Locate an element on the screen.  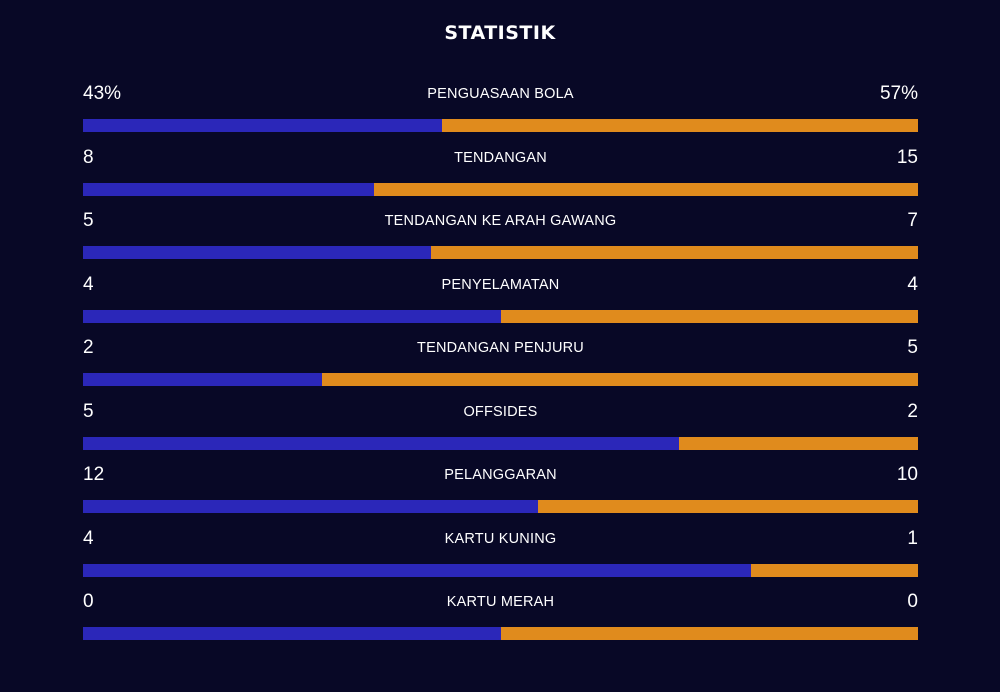
away-value: 5 is located at coordinates (912, 347).